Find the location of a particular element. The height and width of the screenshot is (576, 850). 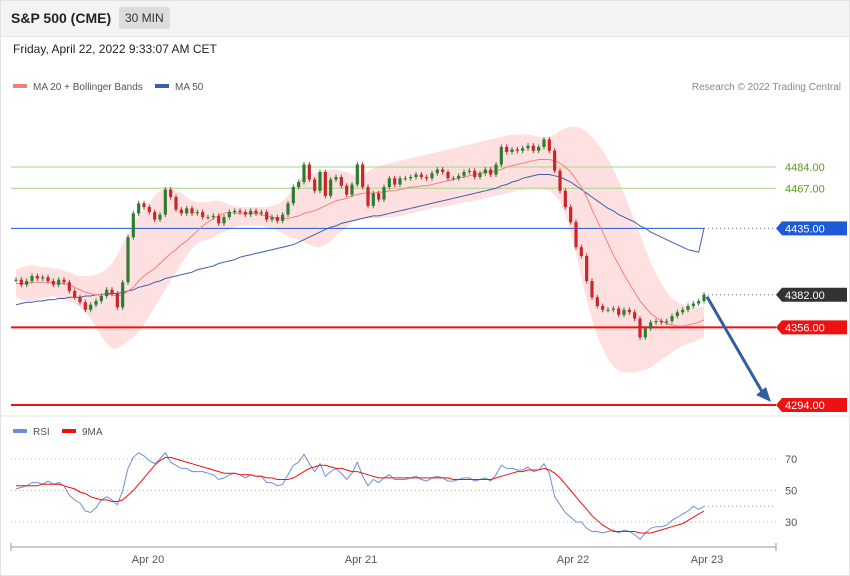

rsi-ma-line is located at coordinates (360, 495).